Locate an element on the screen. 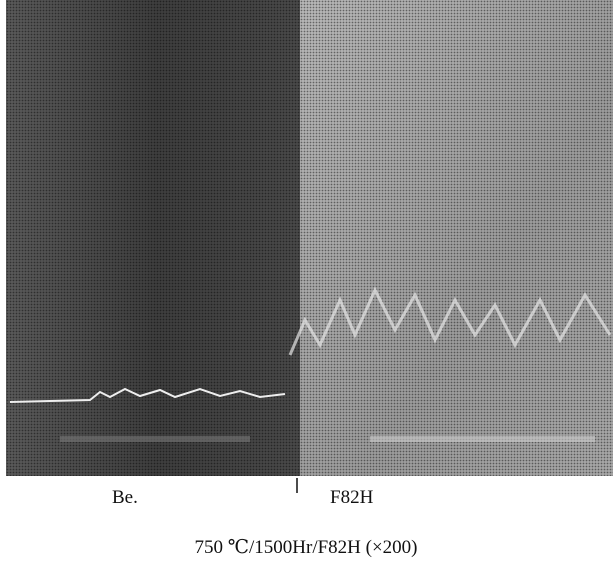 The width and height of the screenshot is (613, 566). scale-text-right is located at coordinates (482, 439).